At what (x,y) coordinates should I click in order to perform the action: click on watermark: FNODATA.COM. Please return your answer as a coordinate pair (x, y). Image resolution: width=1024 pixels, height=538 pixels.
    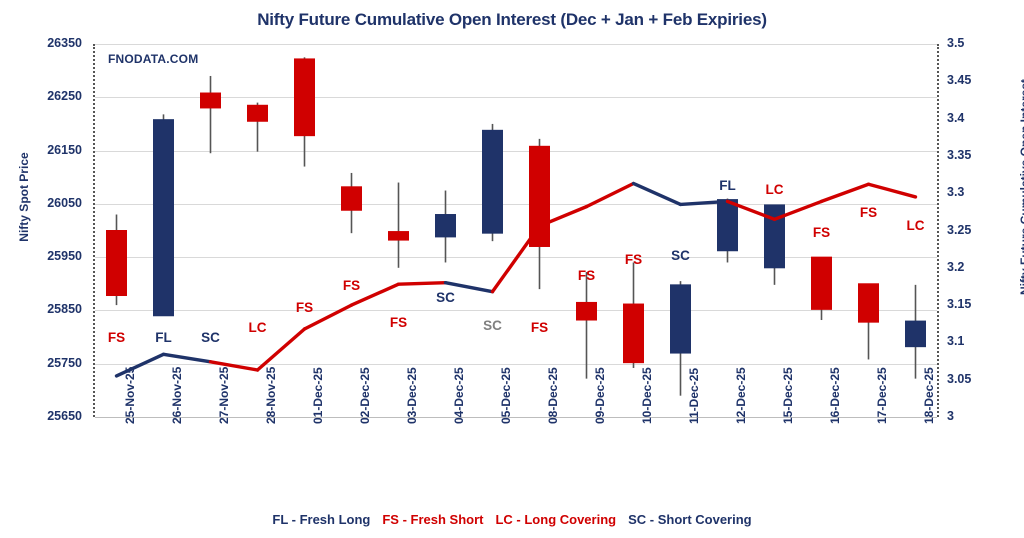
    Looking at the image, I should click on (153, 59).